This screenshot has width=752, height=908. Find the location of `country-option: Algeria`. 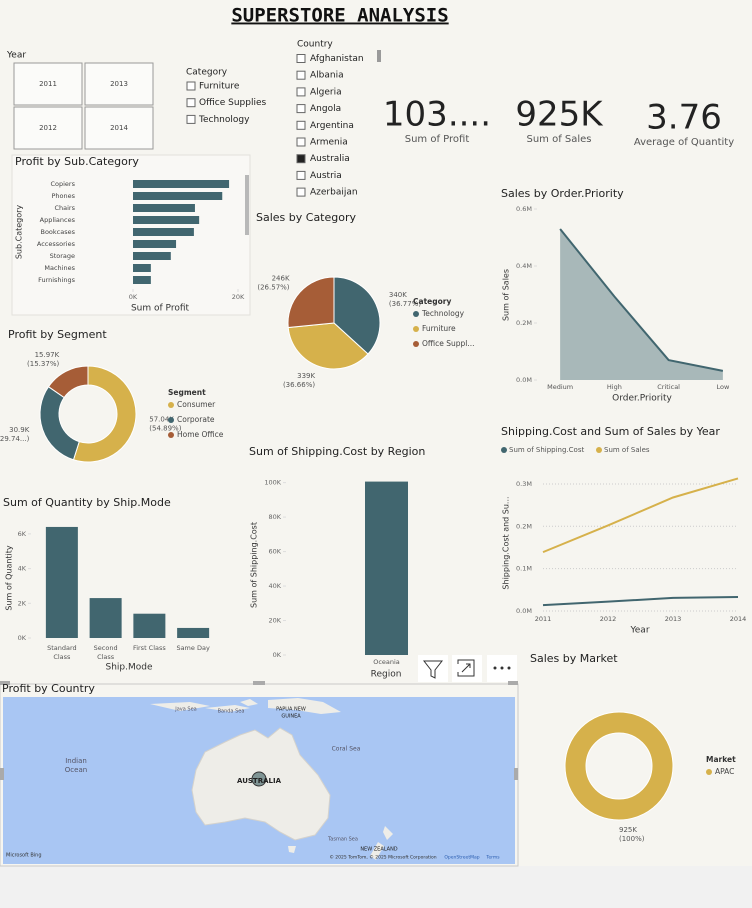

country-option: Algeria is located at coordinates (326, 92).